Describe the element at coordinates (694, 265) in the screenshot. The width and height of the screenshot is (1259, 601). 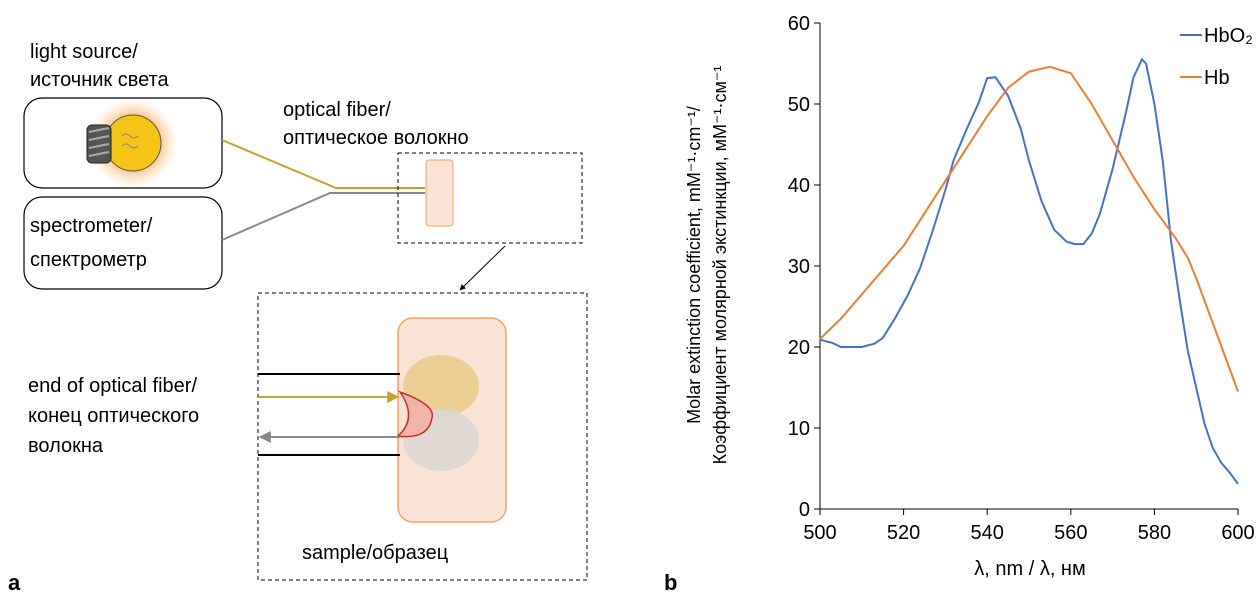
I see `y-axis-title: Molar extinction coefficient, mM⁻¹·cm⁻¹/` at that location.